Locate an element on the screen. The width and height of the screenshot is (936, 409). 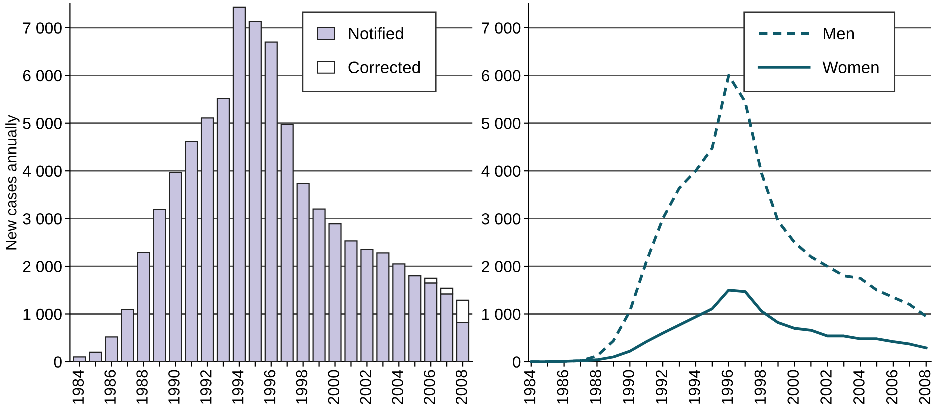
legend-label: Notified is located at coordinates (376, 33).